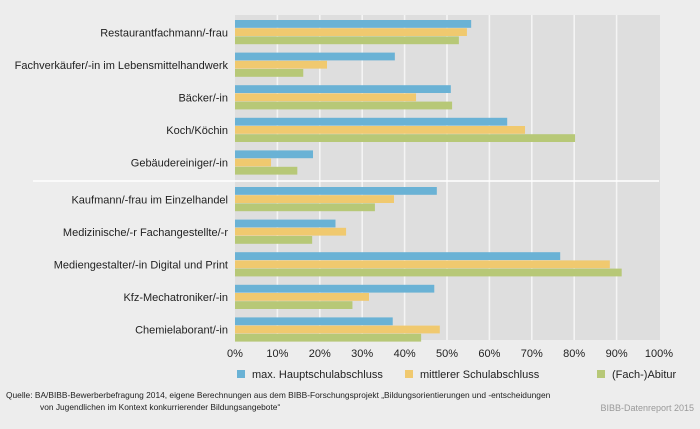  Describe the element at coordinates (574, 354) in the screenshot. I see `x-tick-label: 80%` at that location.